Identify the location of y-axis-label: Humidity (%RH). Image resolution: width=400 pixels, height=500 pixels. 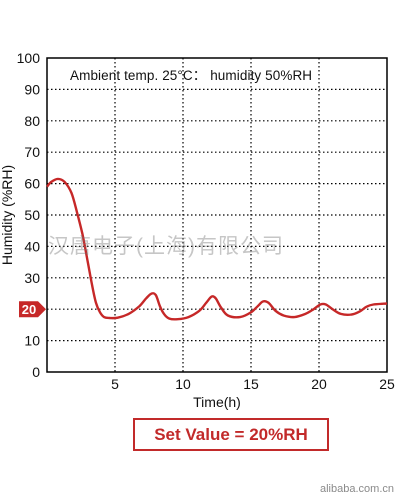
(7, 215).